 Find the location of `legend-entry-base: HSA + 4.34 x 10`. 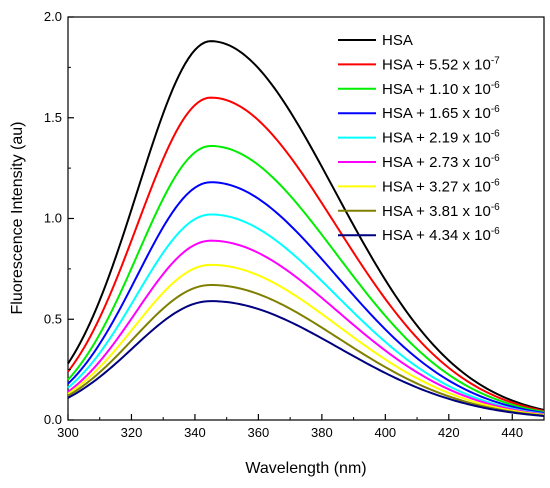

legend-entry-base: HSA + 4.34 x 10 is located at coordinates (436, 235).